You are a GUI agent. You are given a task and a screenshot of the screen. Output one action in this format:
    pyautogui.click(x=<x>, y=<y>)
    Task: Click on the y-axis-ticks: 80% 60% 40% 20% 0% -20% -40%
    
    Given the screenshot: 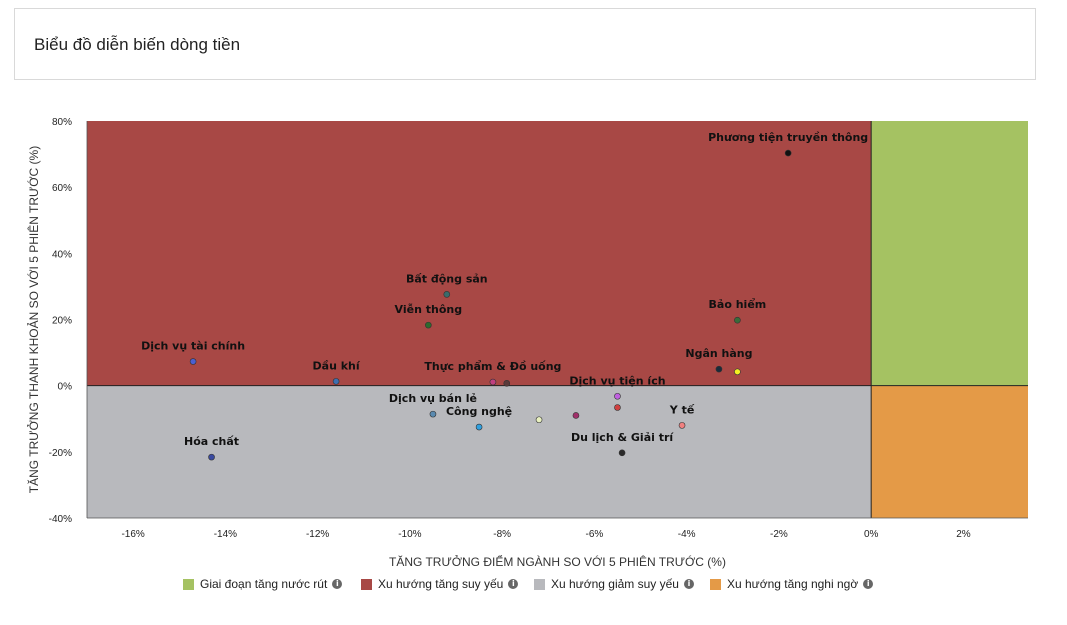 What is the action you would take?
    pyautogui.click(x=60, y=321)
    